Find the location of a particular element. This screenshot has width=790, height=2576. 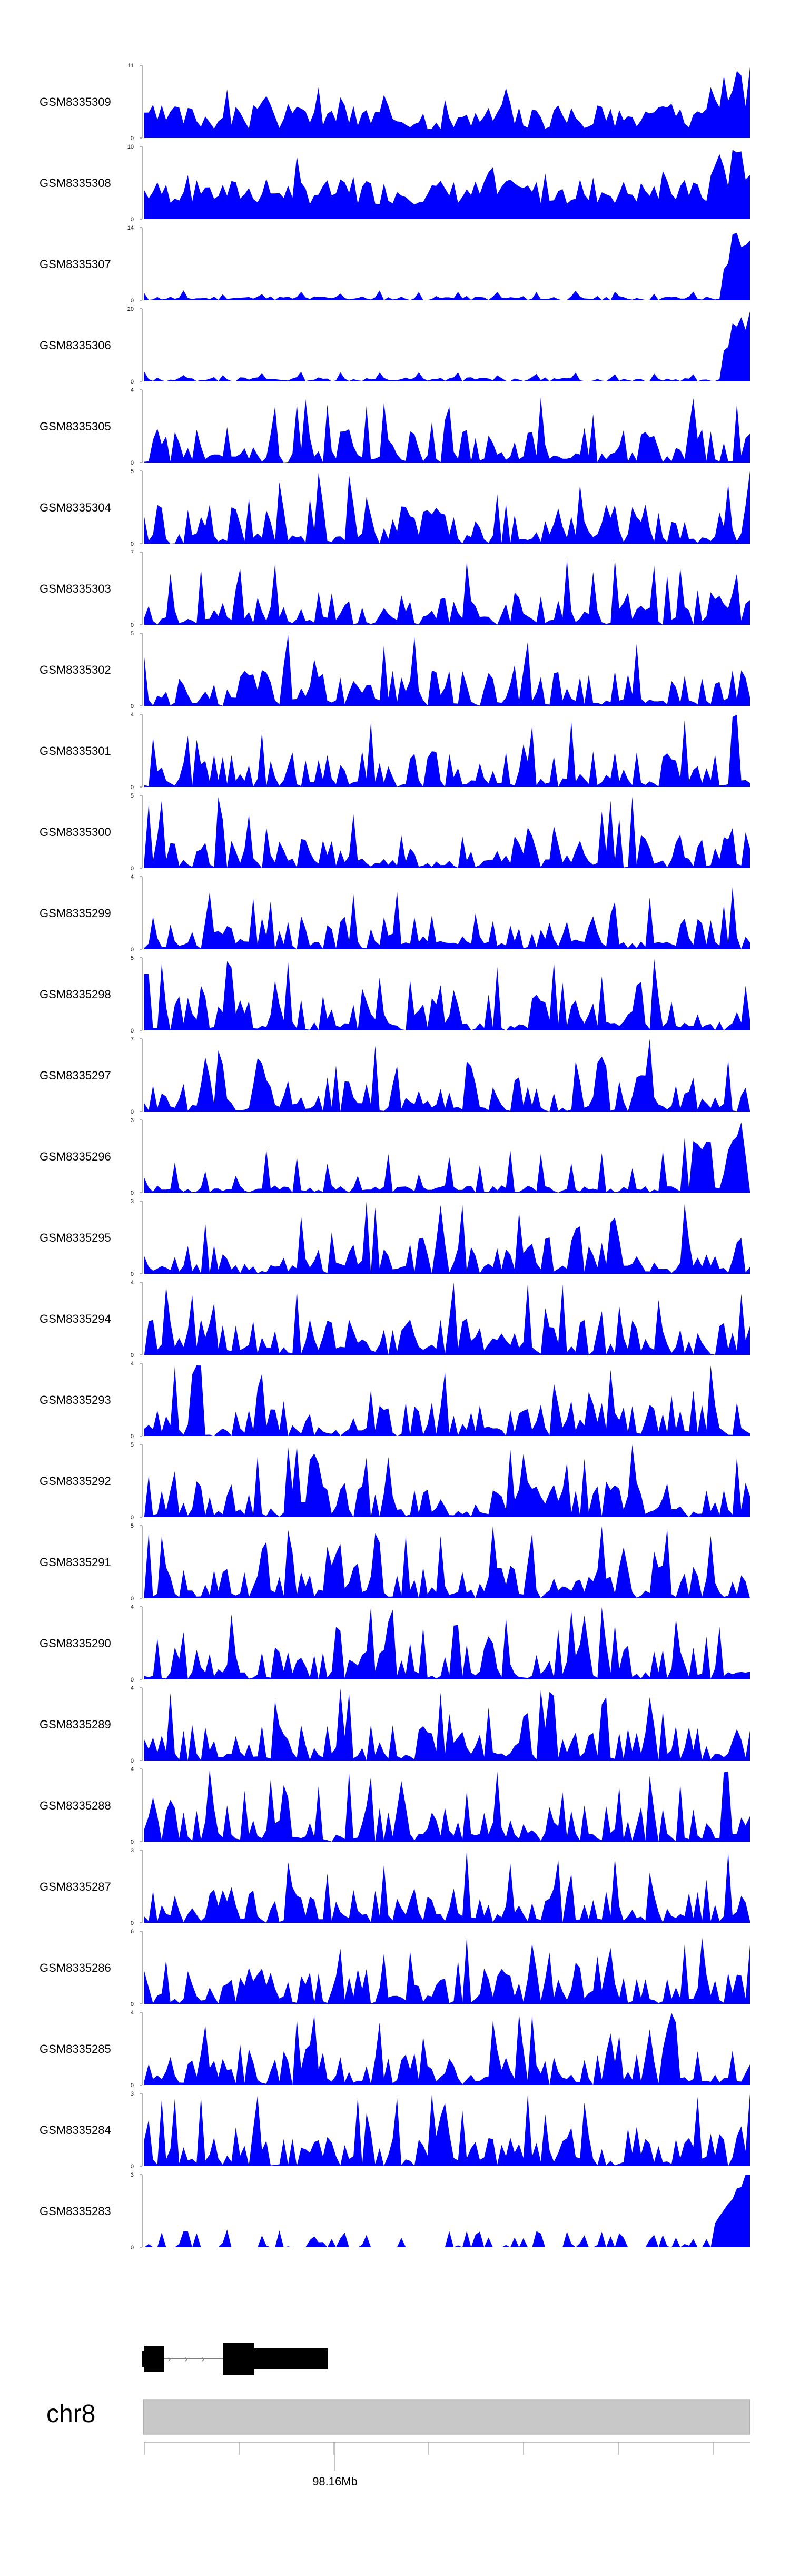

track-y-tick-label: 7 is located at coordinates (132, 1039).